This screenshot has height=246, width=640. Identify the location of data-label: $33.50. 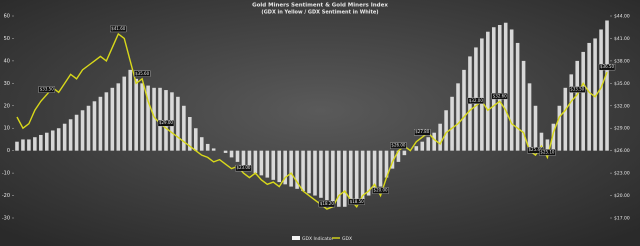
(577, 89).